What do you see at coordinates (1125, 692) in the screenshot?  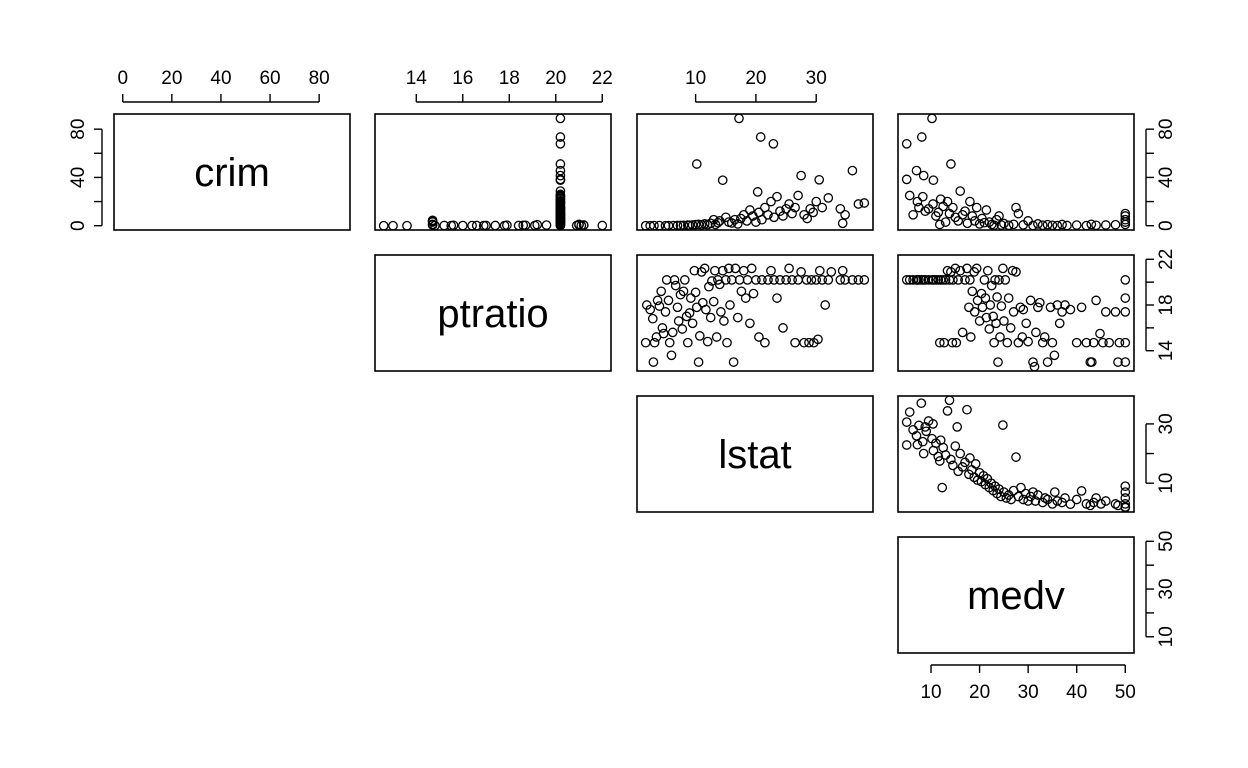 I see `x-tick-label: 50` at bounding box center [1125, 692].